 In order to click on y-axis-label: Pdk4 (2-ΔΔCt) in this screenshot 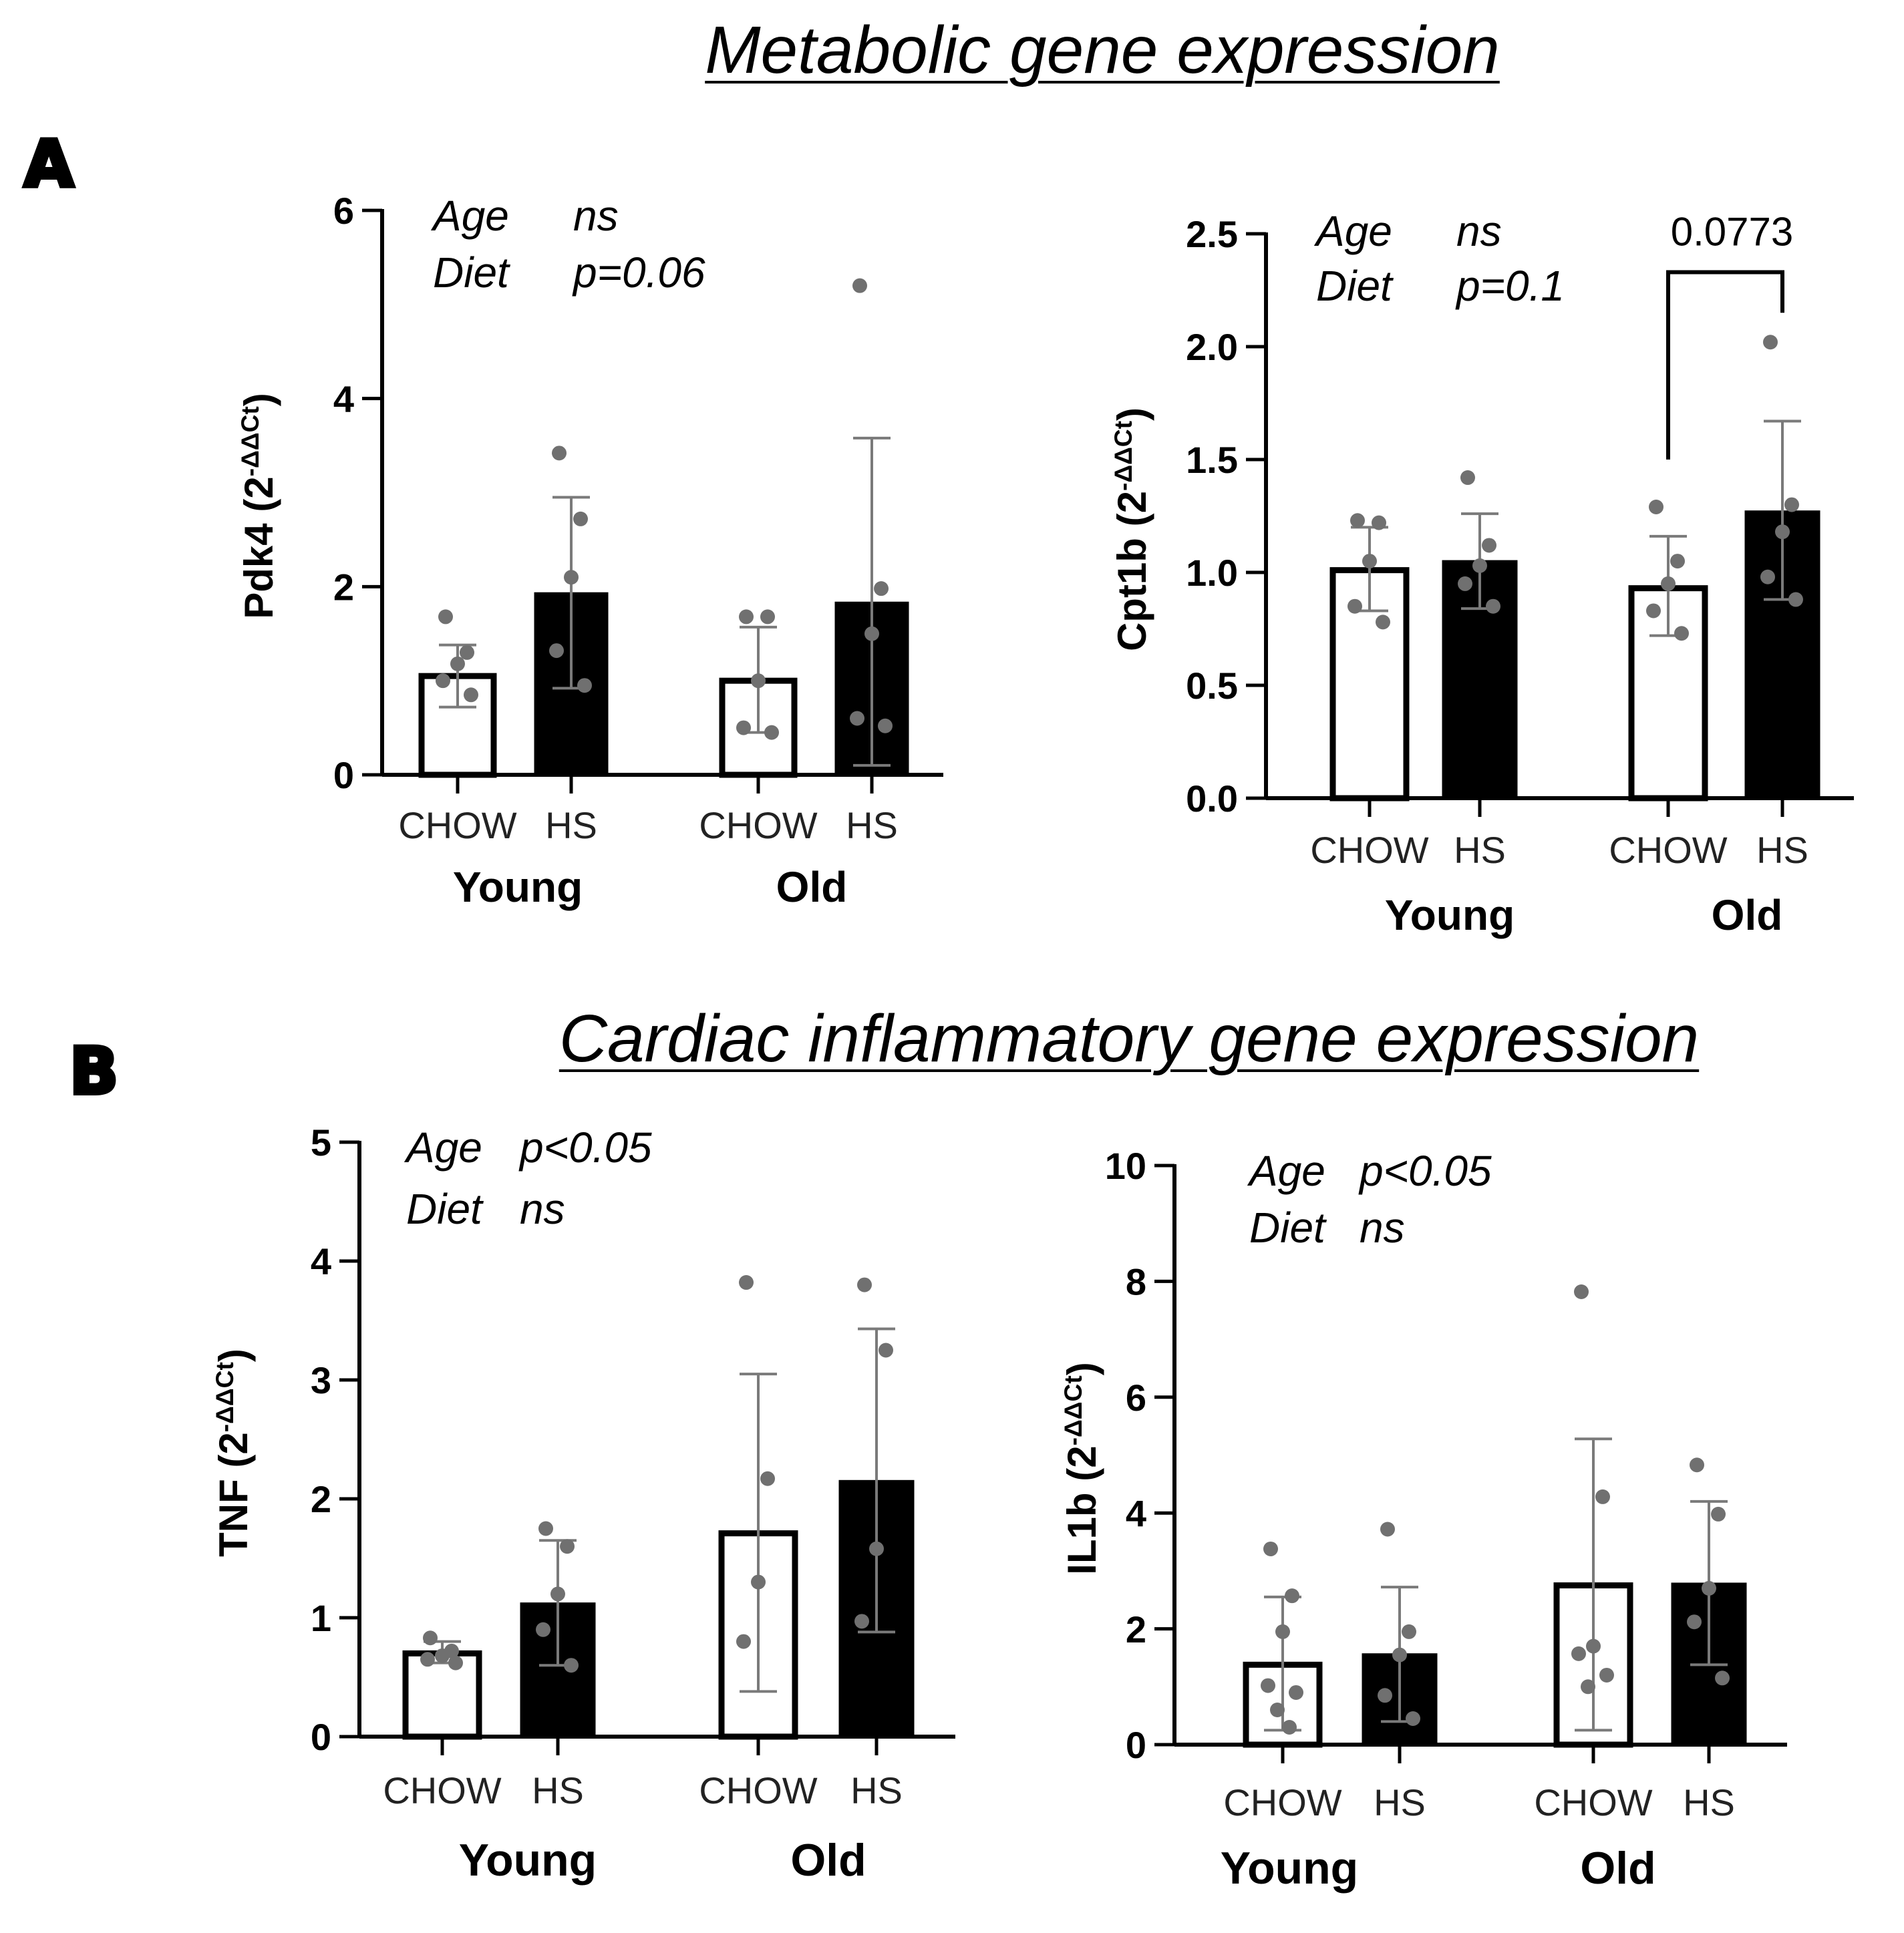, I will do `click(258, 506)`.